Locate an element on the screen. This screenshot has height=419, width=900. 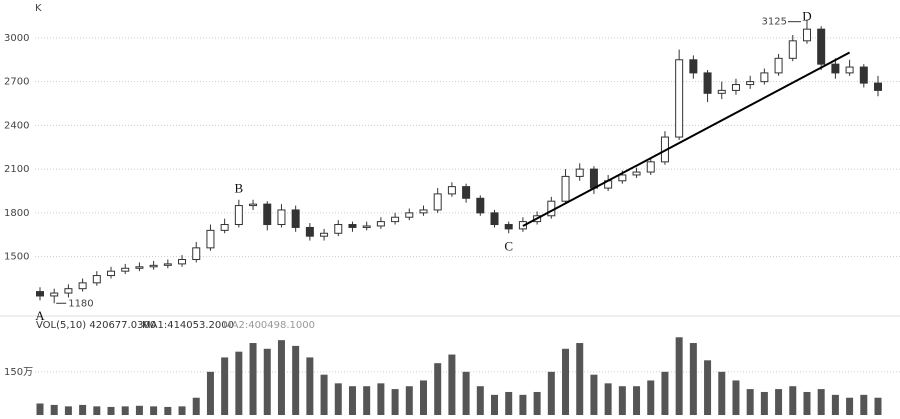
axis-label: K is located at coordinates (38, 8).